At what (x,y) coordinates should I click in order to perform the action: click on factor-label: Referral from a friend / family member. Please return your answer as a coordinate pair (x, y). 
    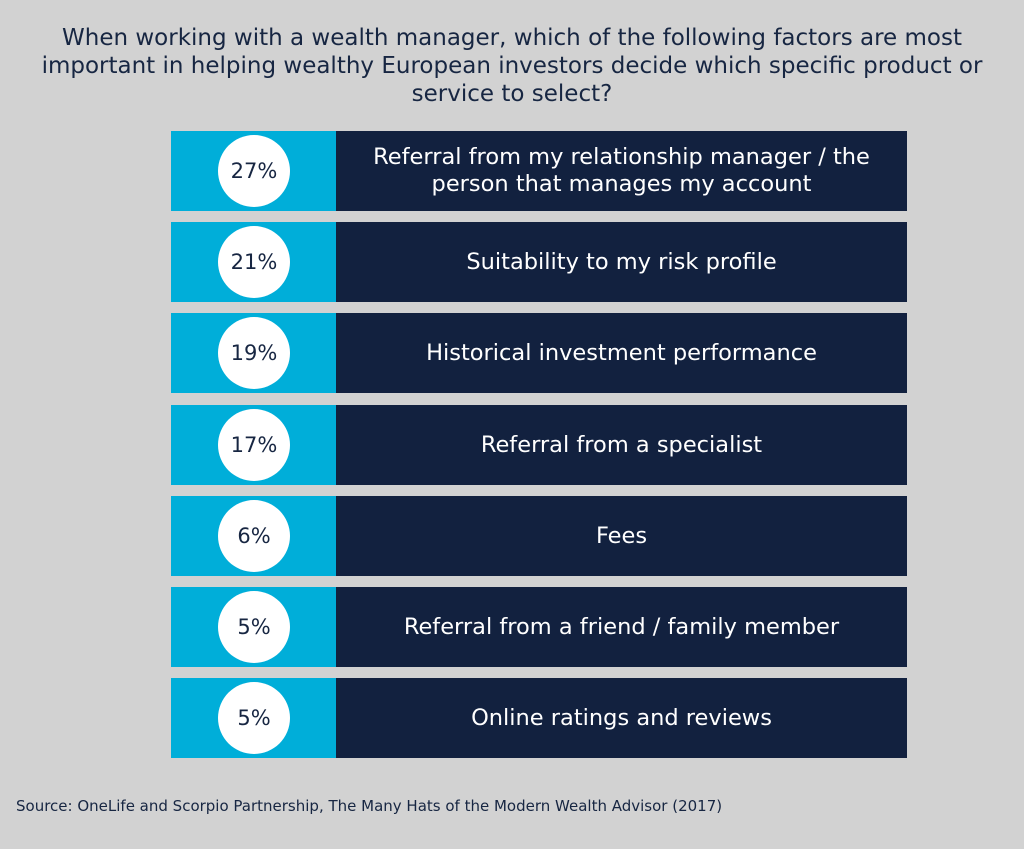
    Looking at the image, I should click on (621, 626).